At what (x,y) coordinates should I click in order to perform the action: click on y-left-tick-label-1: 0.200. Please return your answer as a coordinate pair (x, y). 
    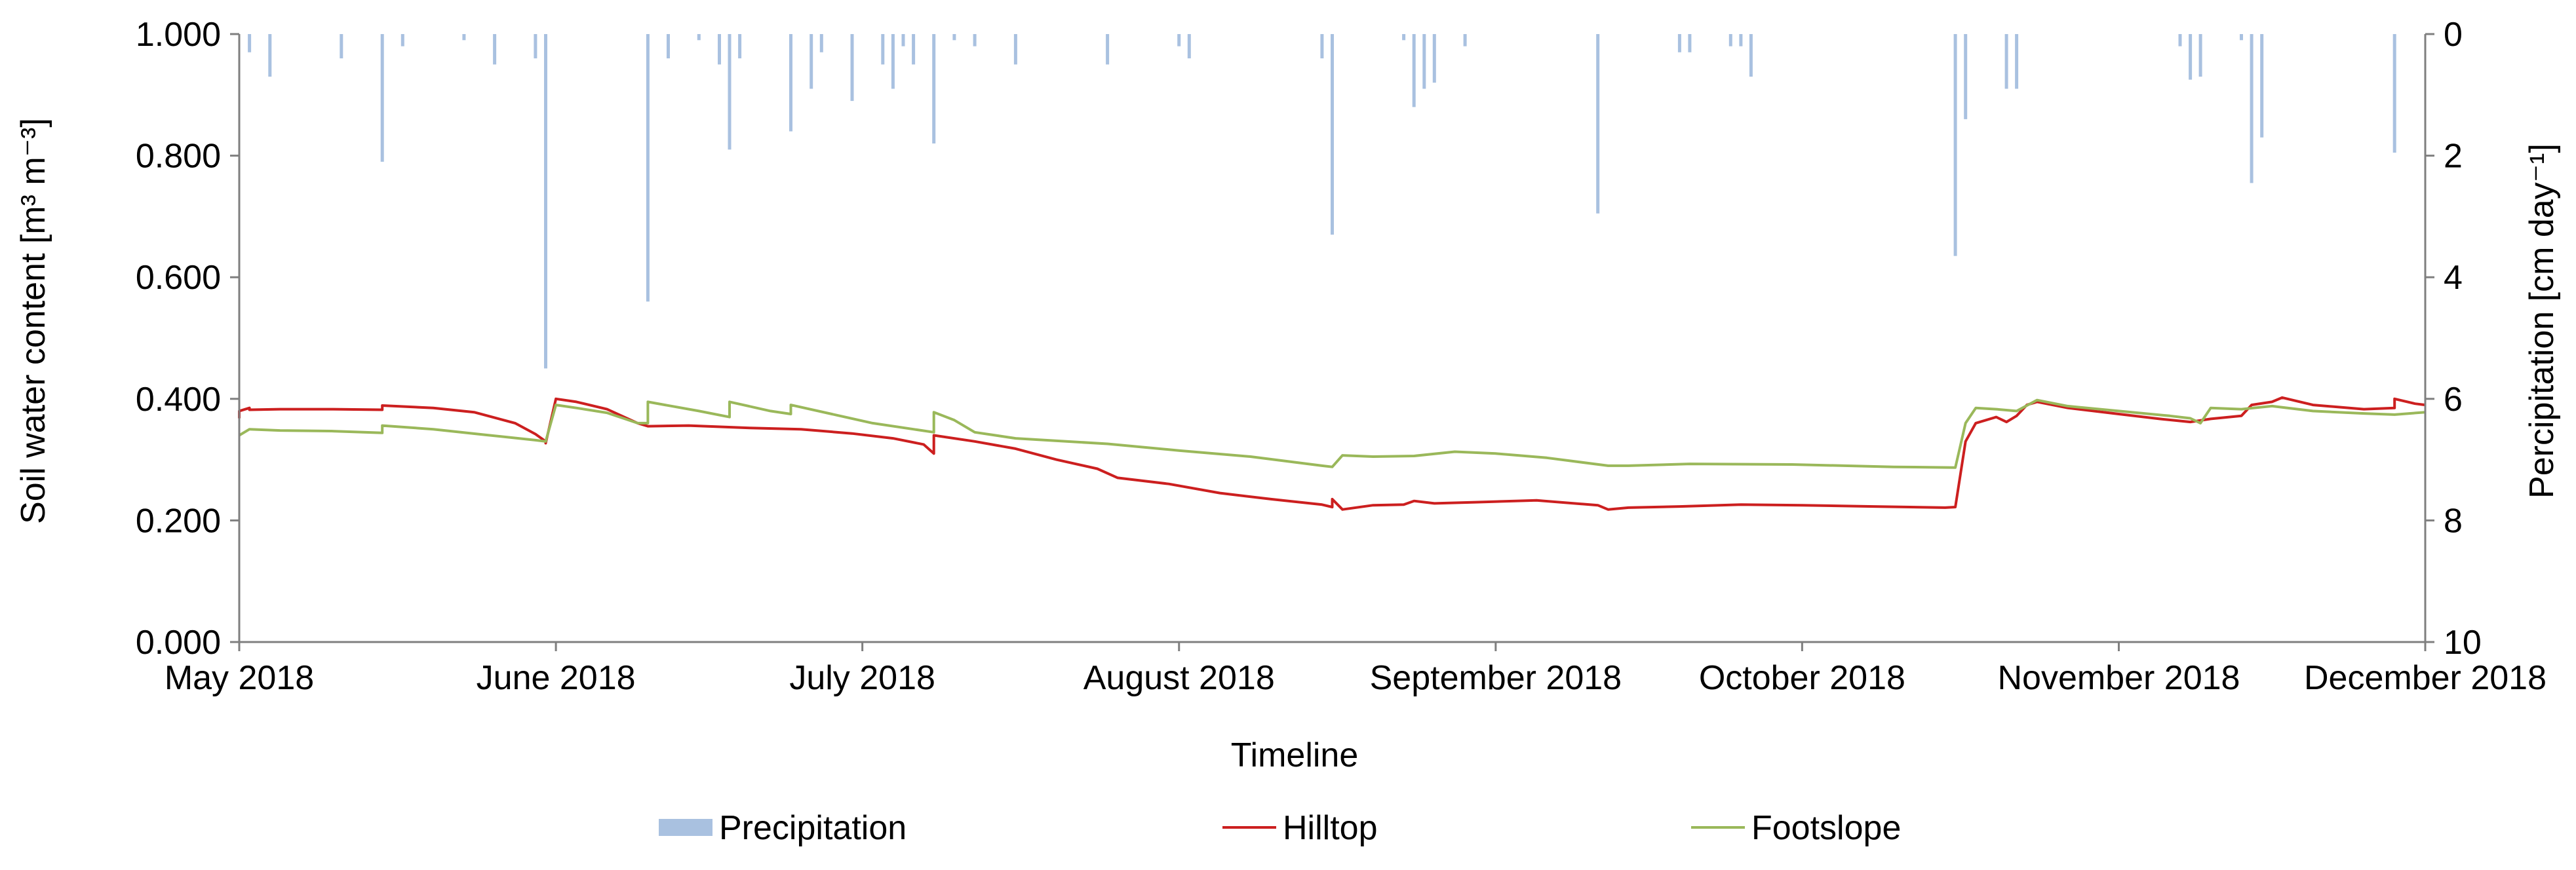
    Looking at the image, I should click on (178, 521).